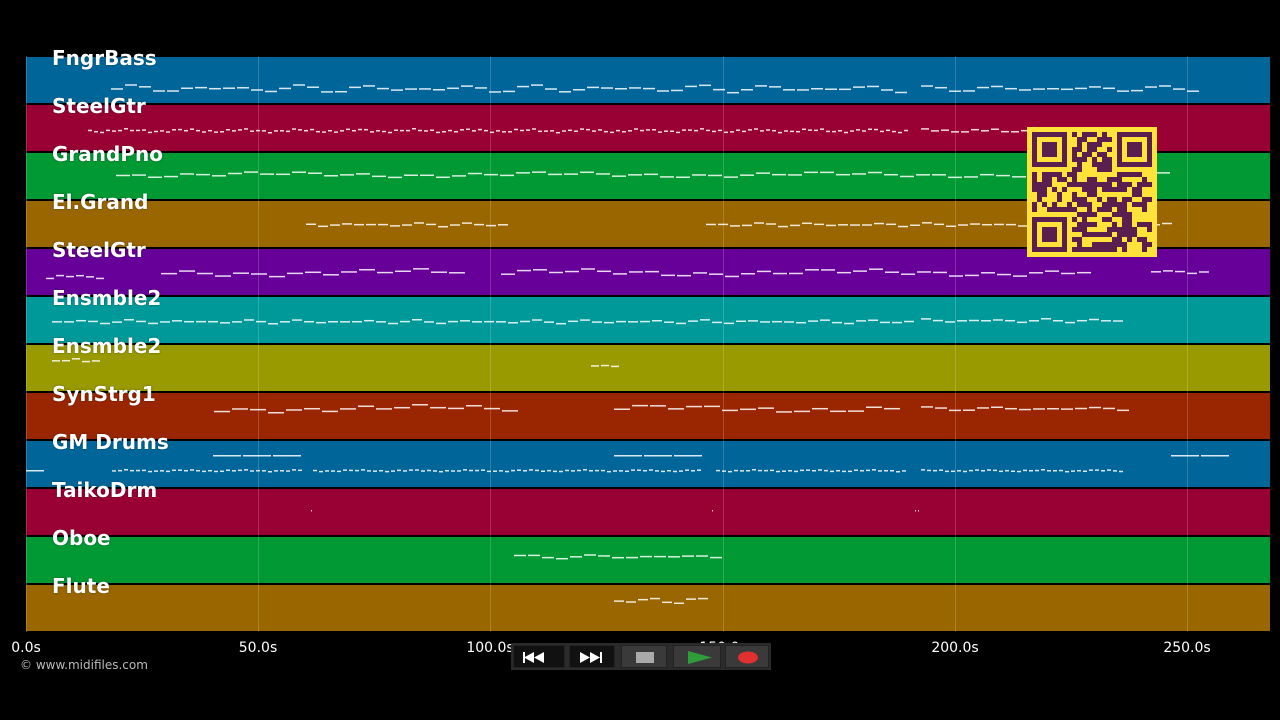 The height and width of the screenshot is (720, 1280). I want to click on time-tick-label: 100.0s, so click(490, 648).